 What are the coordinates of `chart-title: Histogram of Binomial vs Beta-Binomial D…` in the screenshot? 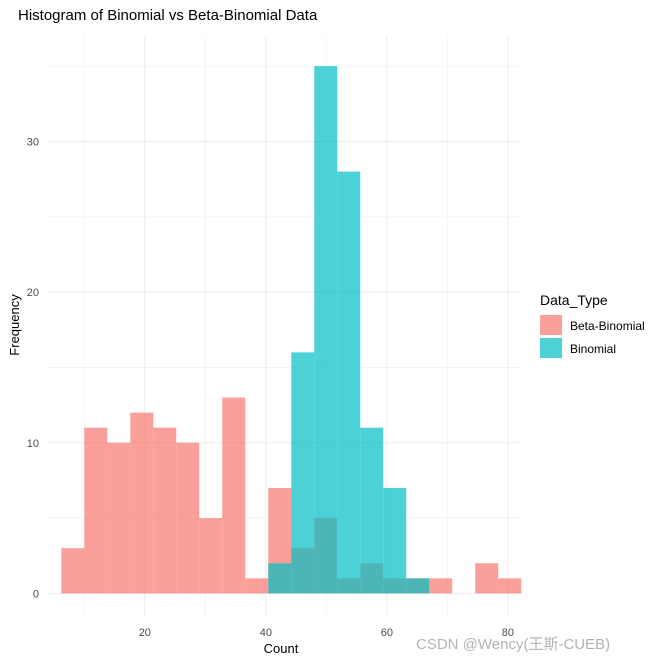 It's located at (168, 15).